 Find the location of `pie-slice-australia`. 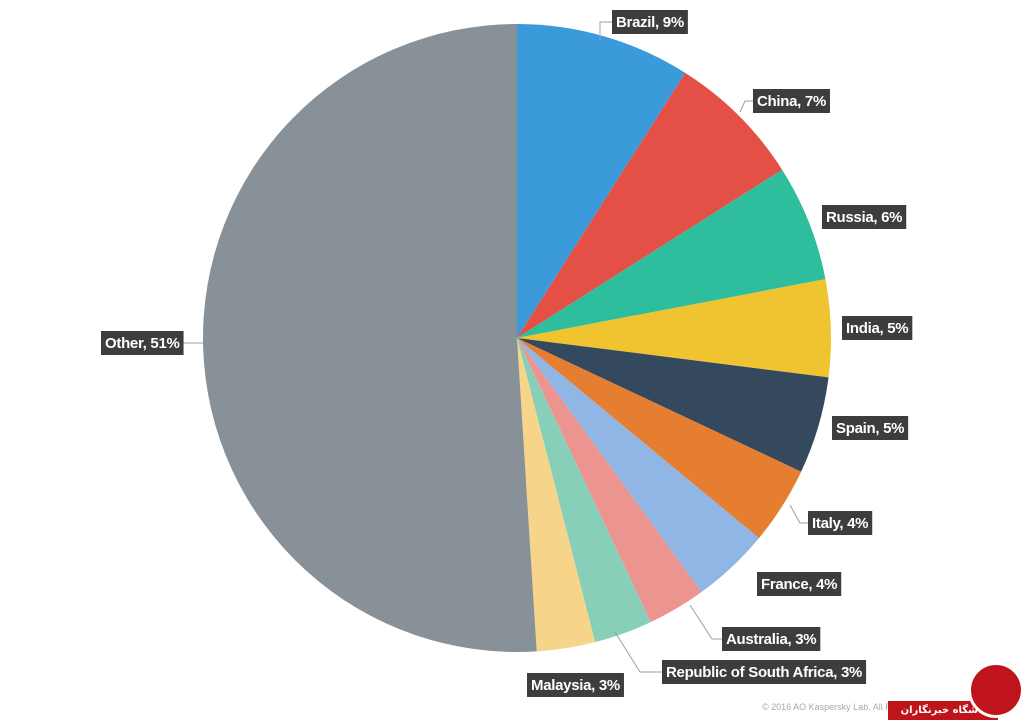

pie-slice-australia is located at coordinates (609, 480).